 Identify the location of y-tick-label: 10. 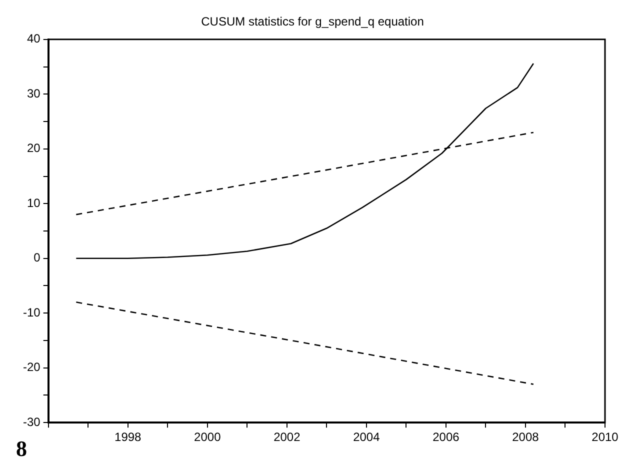
(33, 203).